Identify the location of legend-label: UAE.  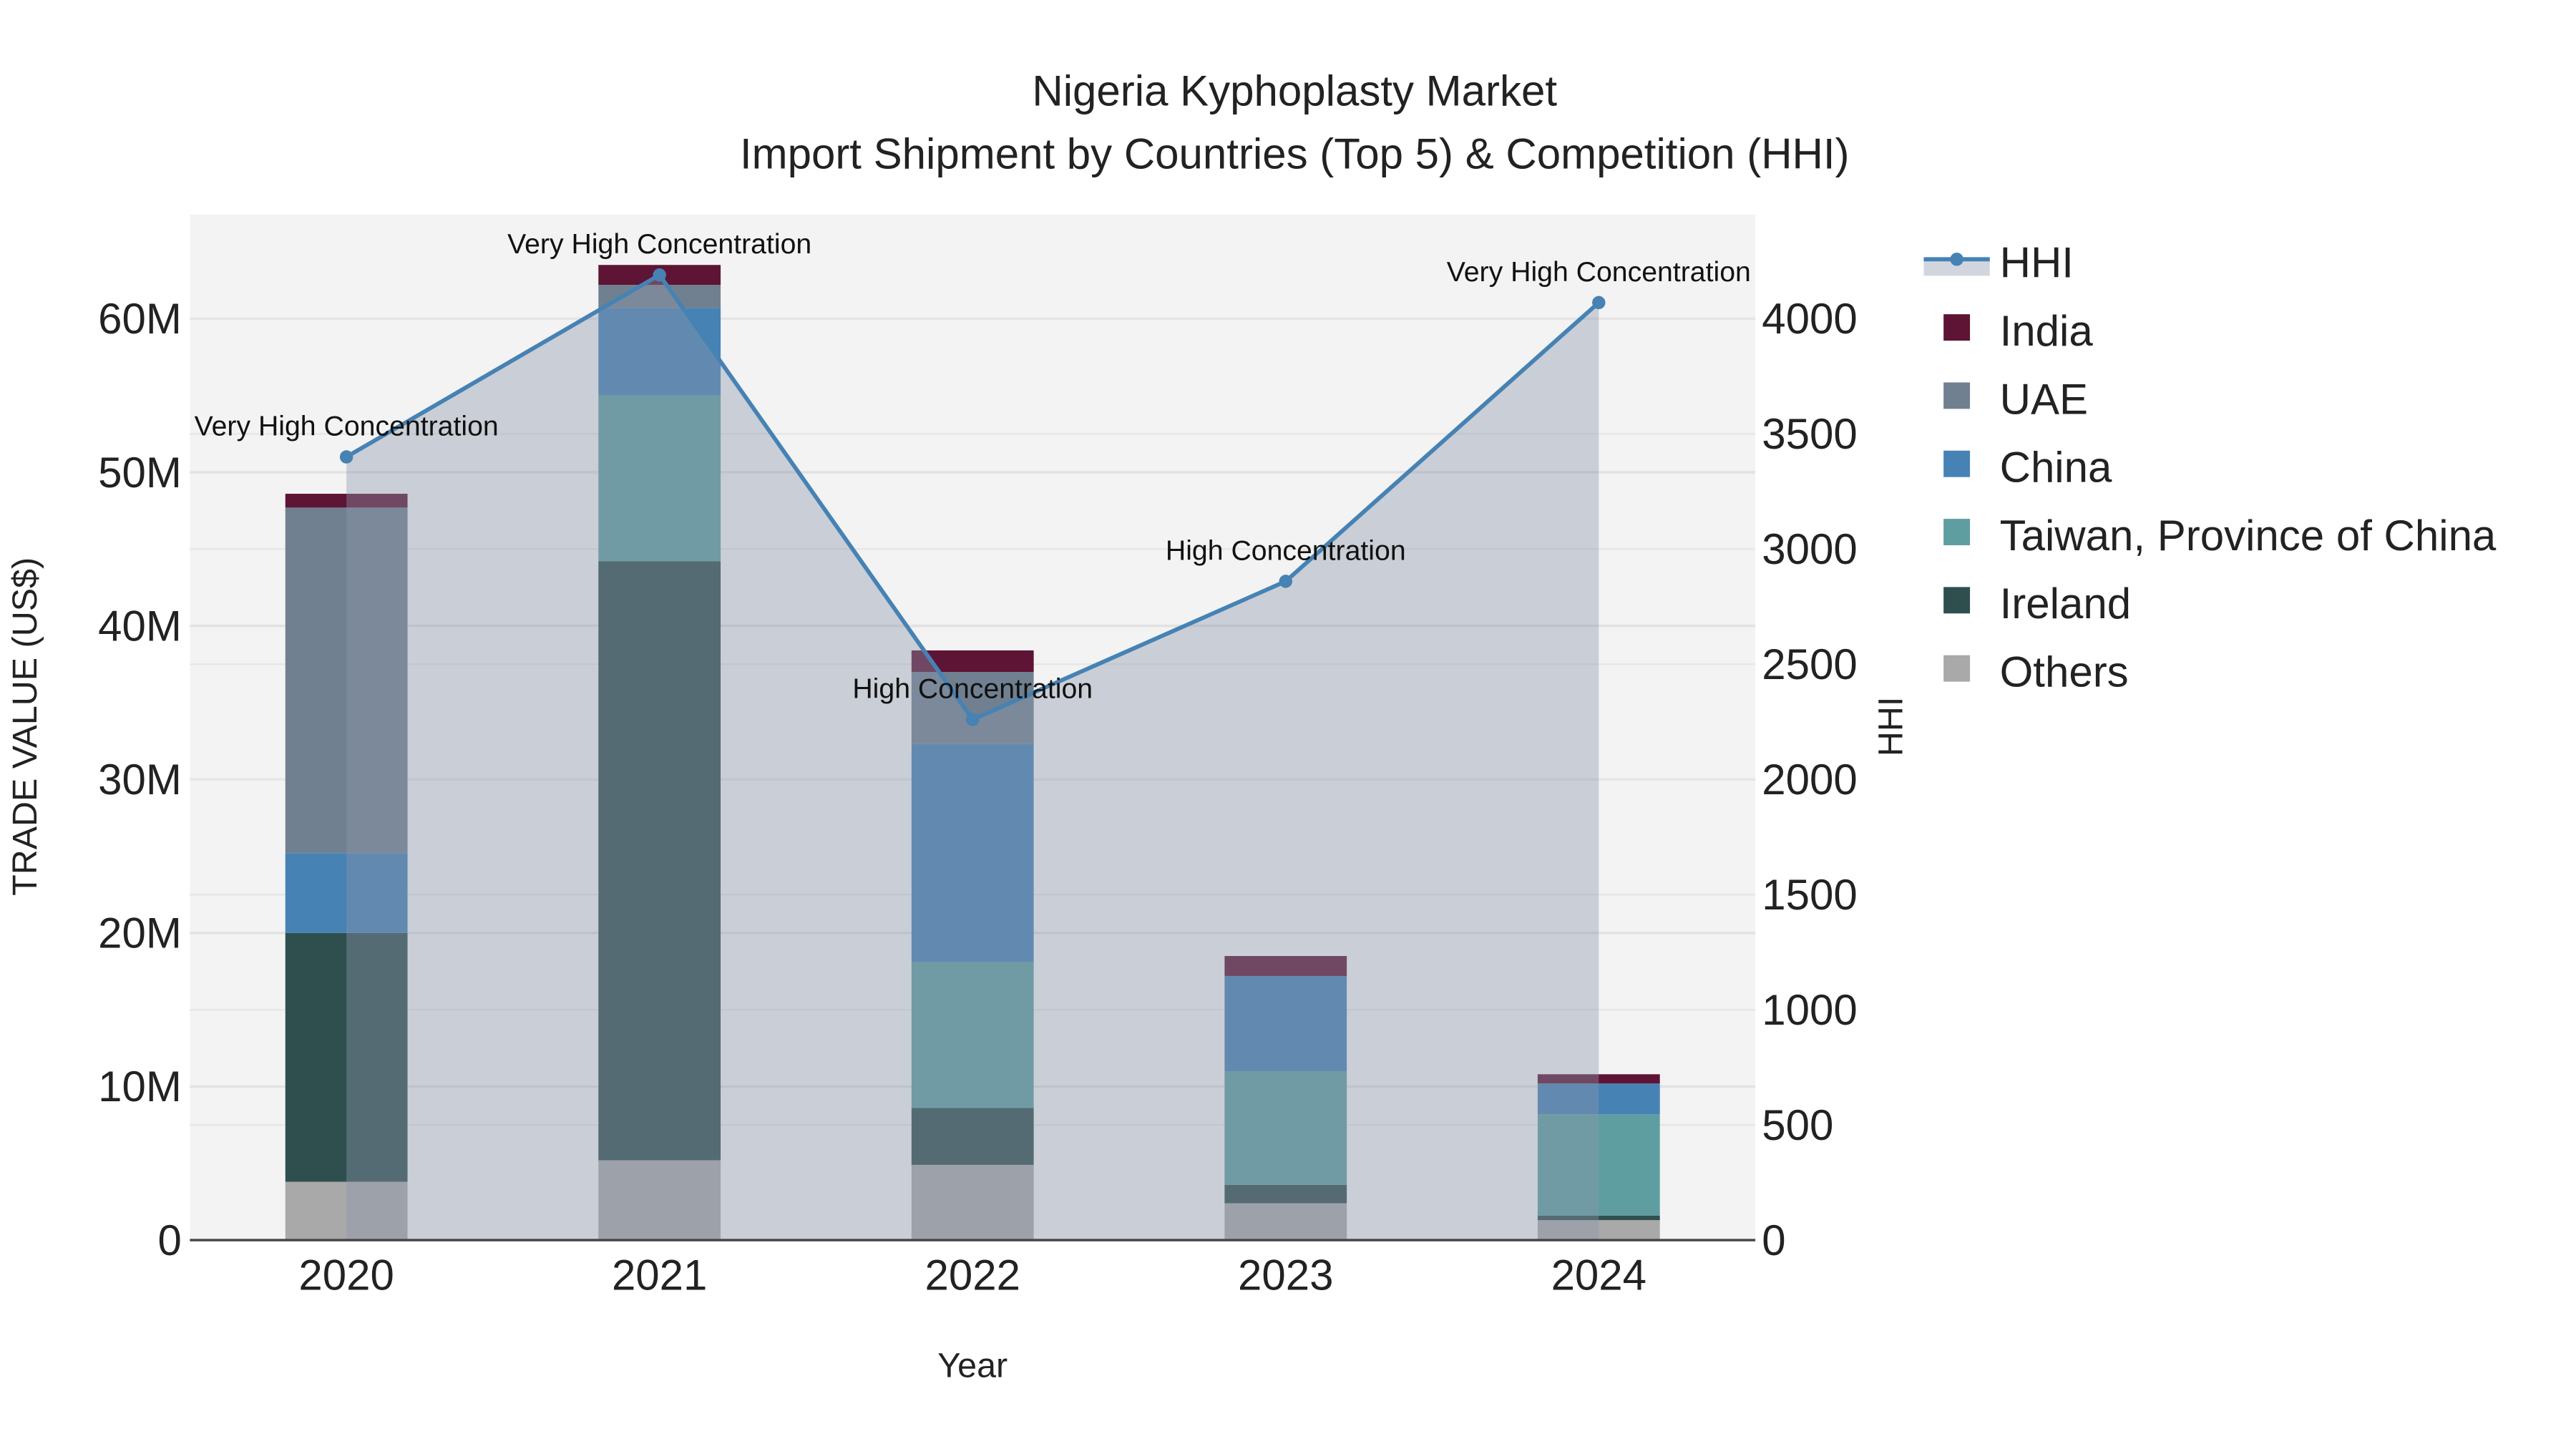
(2044, 399).